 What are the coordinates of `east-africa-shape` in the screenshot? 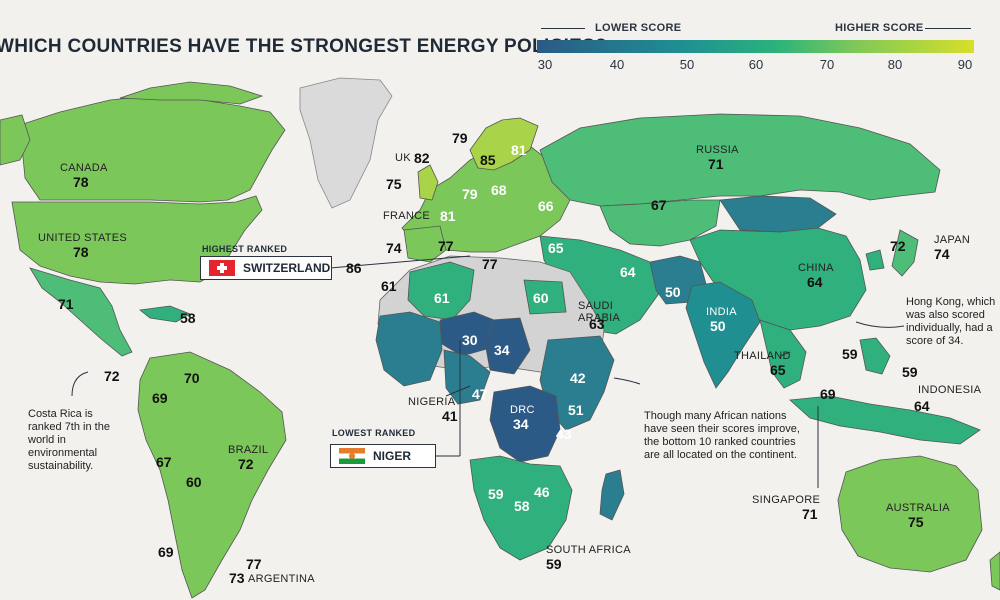 It's located at (577, 383).